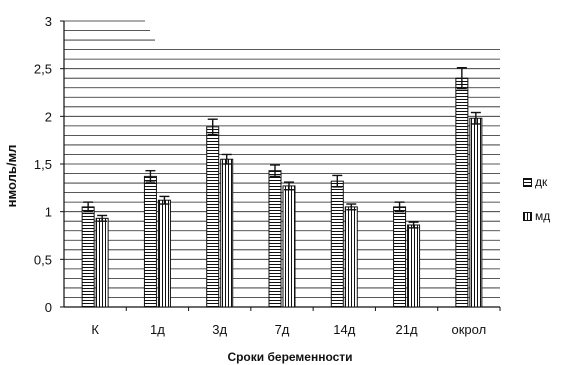 The image size is (561, 365). I want to click on legend-swatch-horizontal-icon, so click(527, 182).